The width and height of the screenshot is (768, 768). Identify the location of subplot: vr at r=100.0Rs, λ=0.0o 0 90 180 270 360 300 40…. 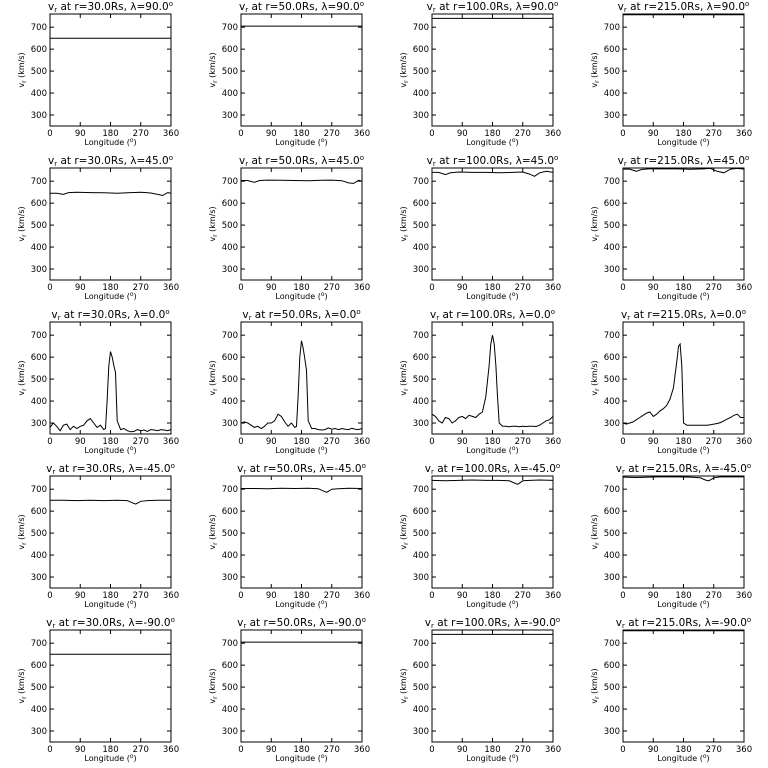
(480, 381).